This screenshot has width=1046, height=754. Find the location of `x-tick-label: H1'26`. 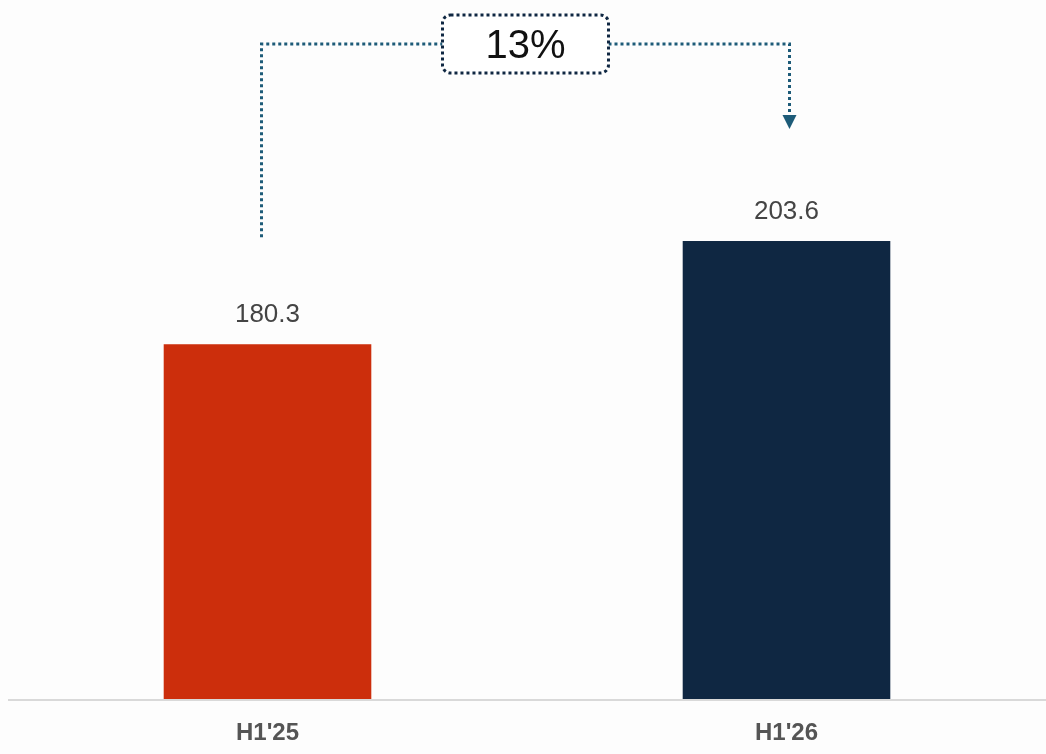

x-tick-label: H1'26 is located at coordinates (786, 731).